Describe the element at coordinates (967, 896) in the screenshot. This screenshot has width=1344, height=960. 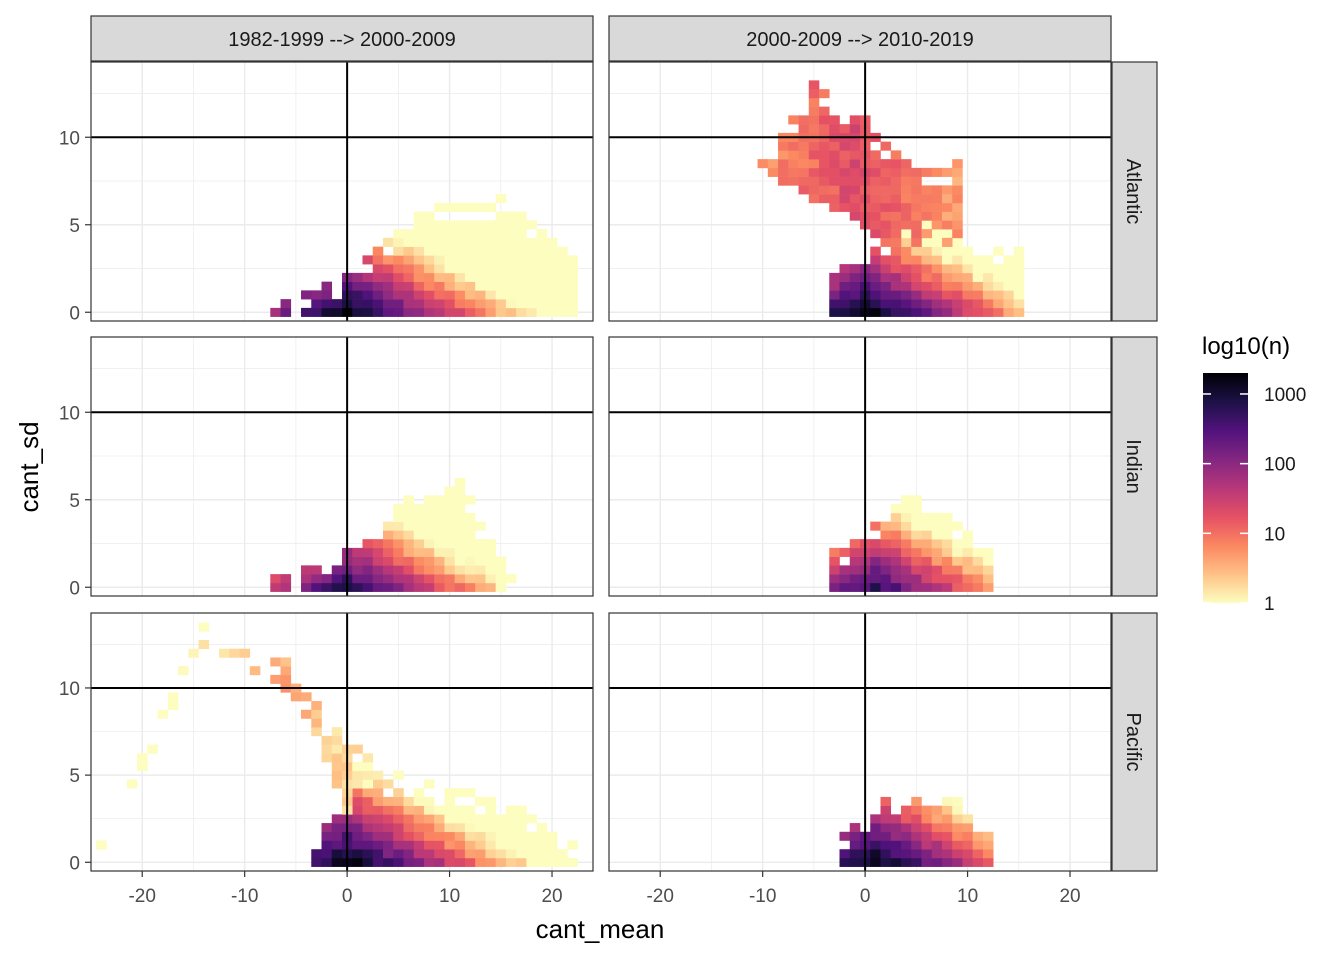
I see `x-tick-label: 10` at that location.